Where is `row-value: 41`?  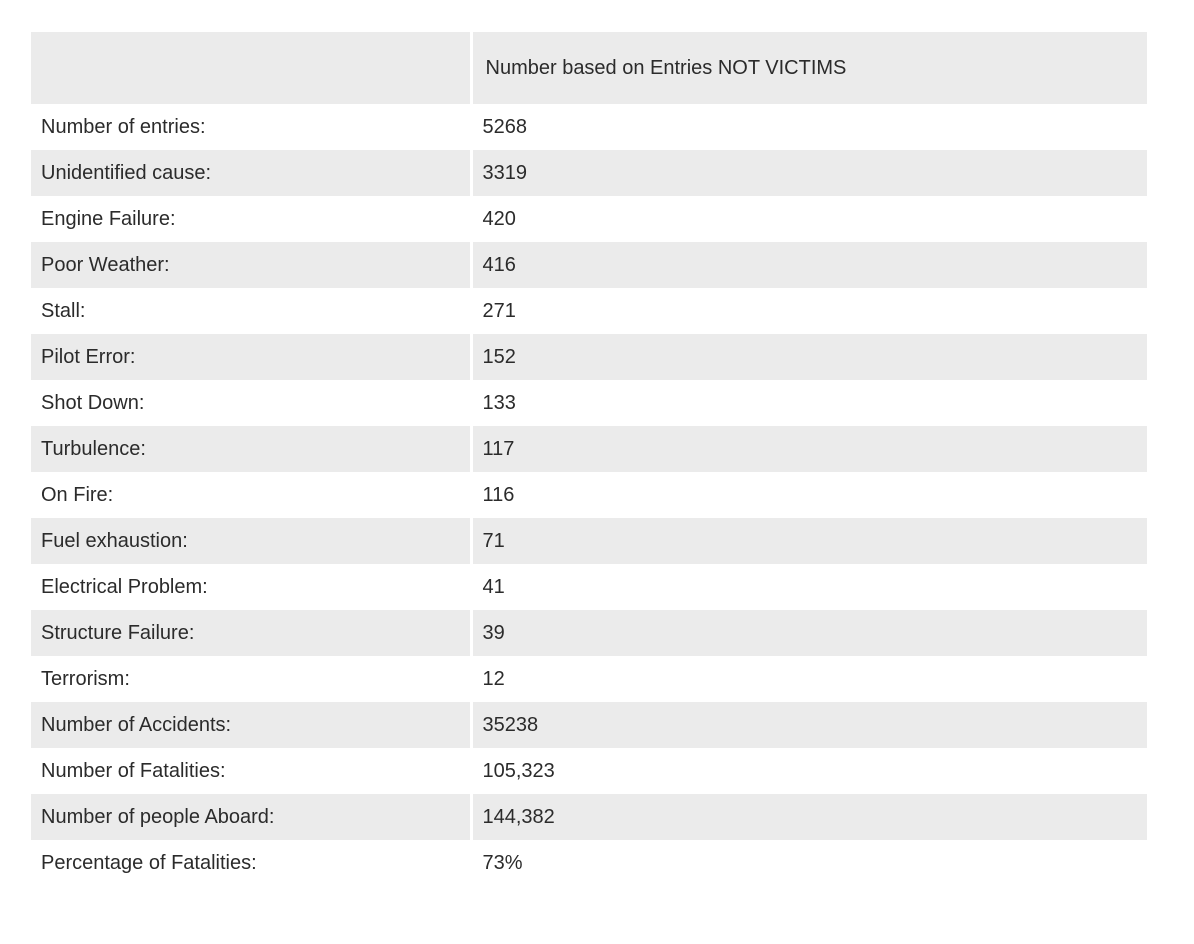
row-value: 41 is located at coordinates (808, 587).